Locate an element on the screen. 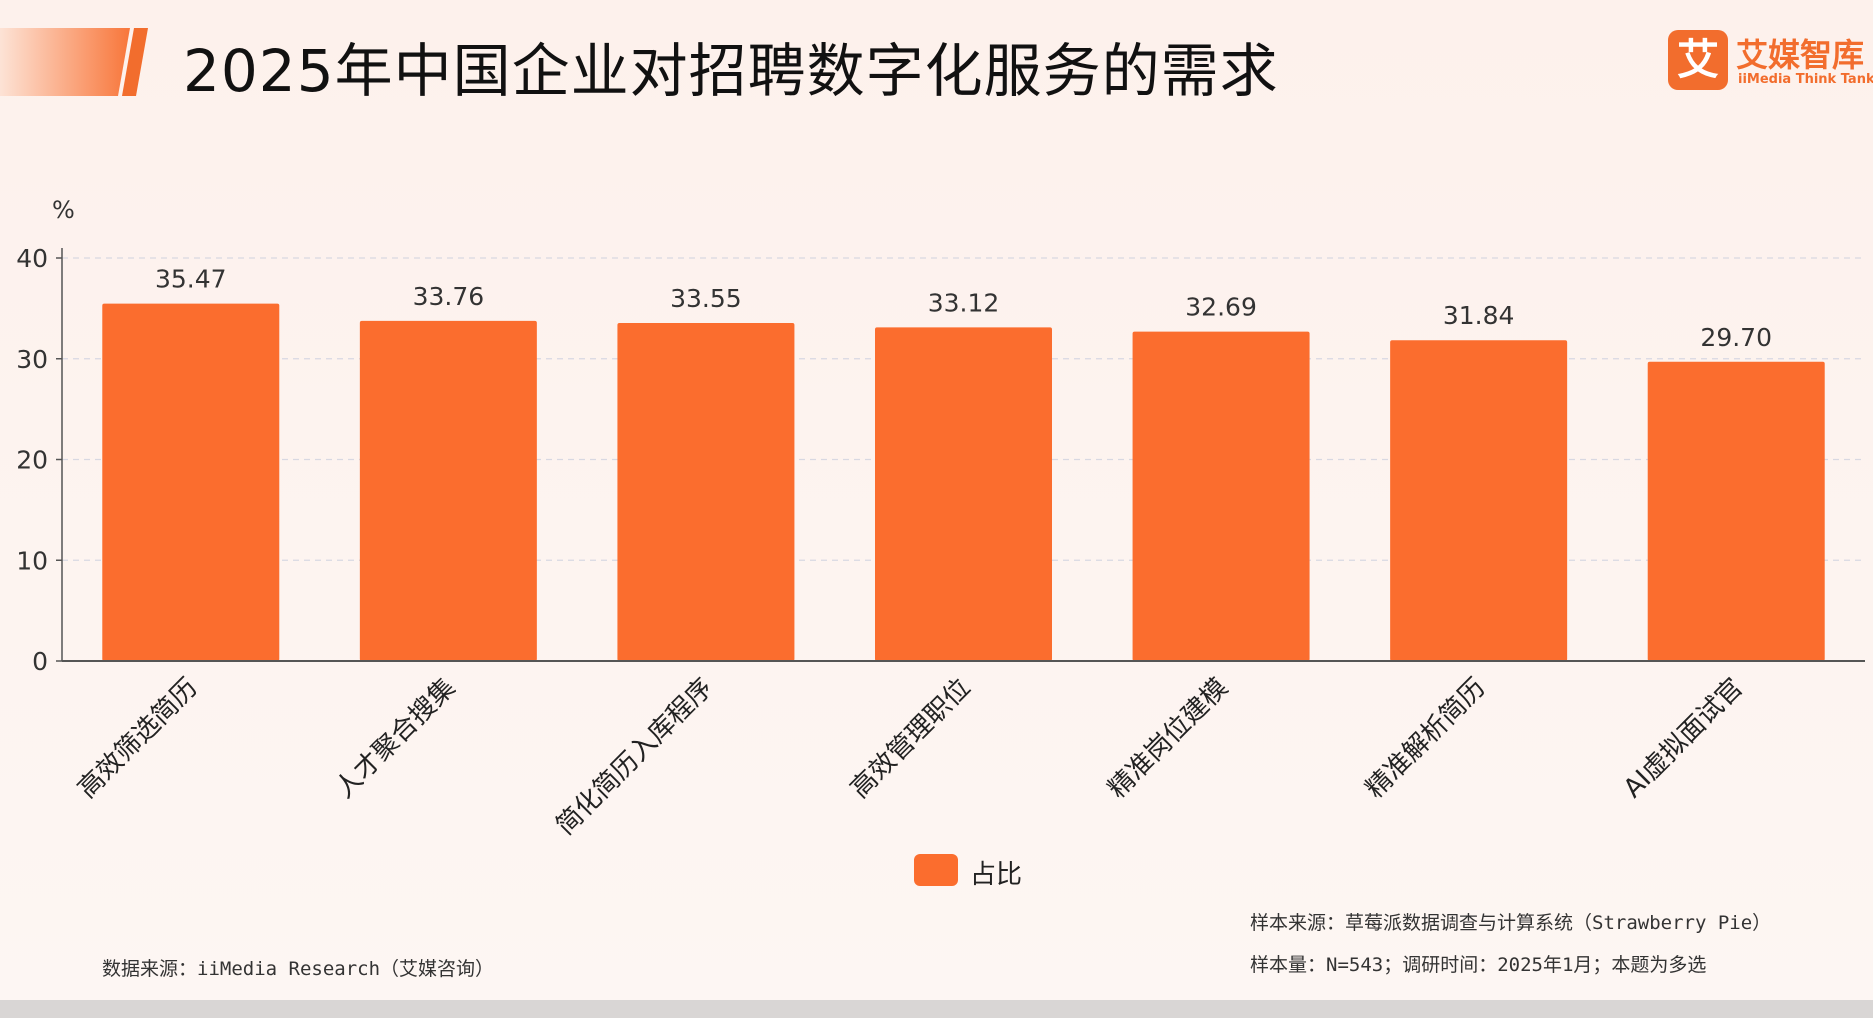 The image size is (1873, 1018). x-tick-label: 精准岗位建模 is located at coordinates (1168, 739).